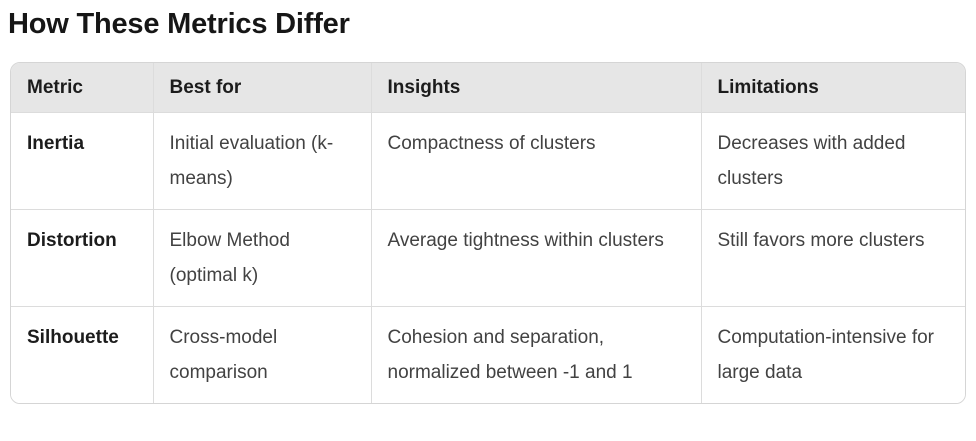  I want to click on cell-best-for: Cross-model comparison, so click(261, 355).